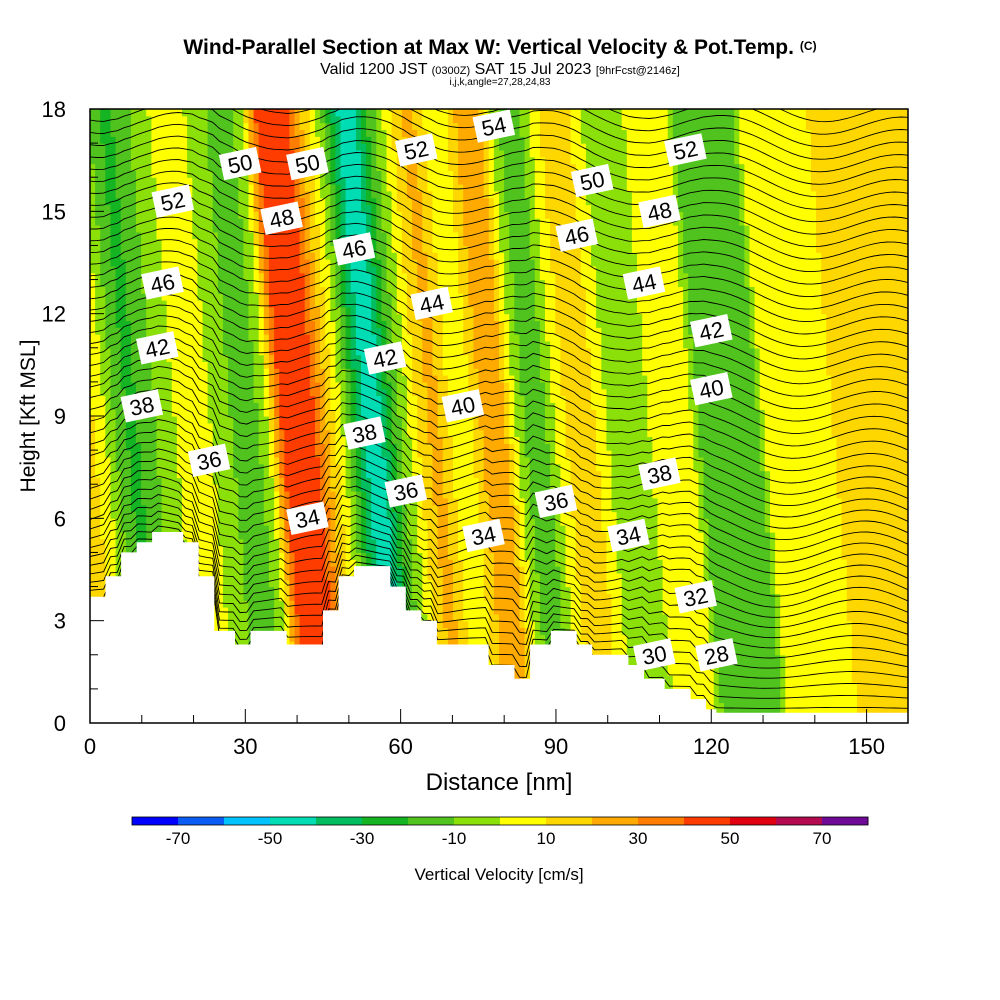 This screenshot has height=1000, width=1000. What do you see at coordinates (178, 838) in the screenshot?
I see `colorbar-tick-label: -70` at bounding box center [178, 838].